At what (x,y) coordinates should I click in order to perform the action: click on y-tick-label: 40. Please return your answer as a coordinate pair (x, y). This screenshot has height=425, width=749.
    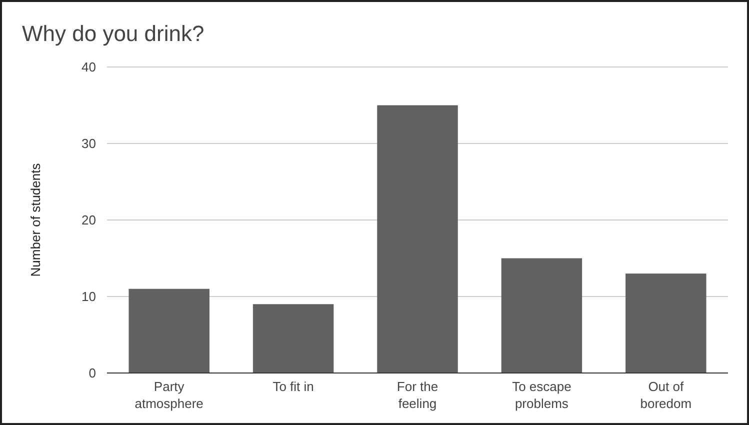
    Looking at the image, I should click on (89, 67).